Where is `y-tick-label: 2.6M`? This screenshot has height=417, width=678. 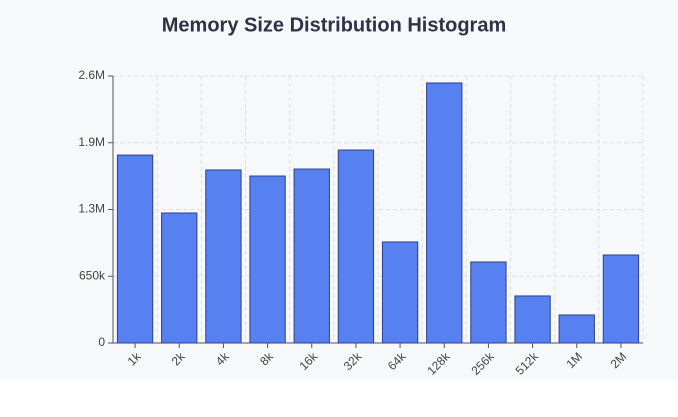 y-tick-label: 2.6M is located at coordinates (91, 75).